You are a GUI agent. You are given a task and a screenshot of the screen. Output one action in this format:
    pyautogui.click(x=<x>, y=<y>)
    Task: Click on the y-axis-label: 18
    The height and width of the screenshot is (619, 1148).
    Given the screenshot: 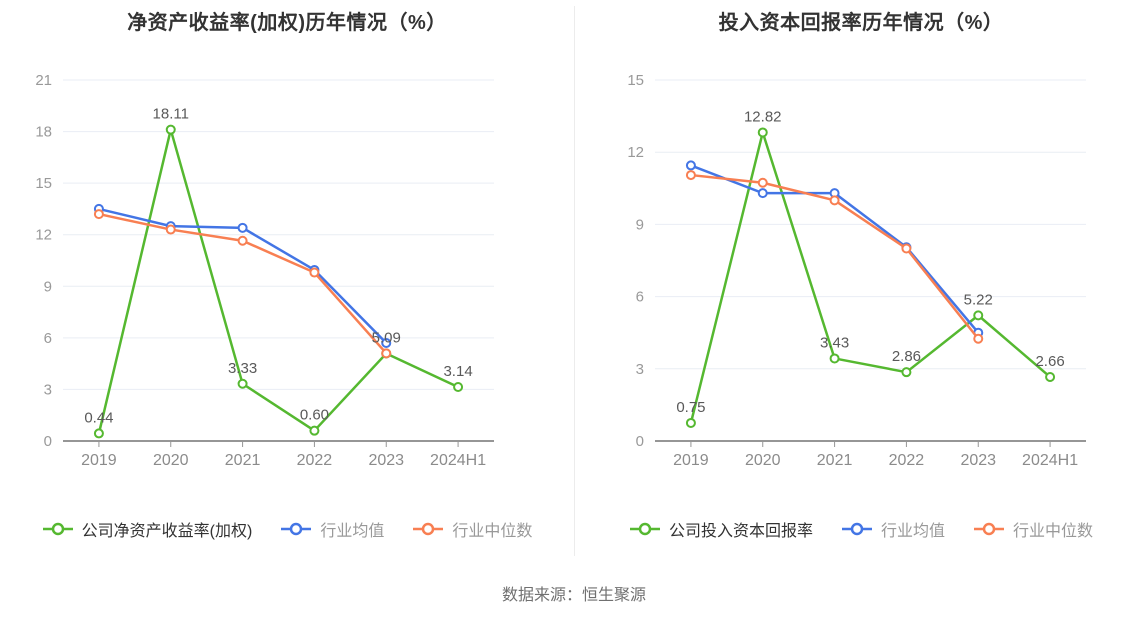 What is the action you would take?
    pyautogui.click(x=43, y=132)
    